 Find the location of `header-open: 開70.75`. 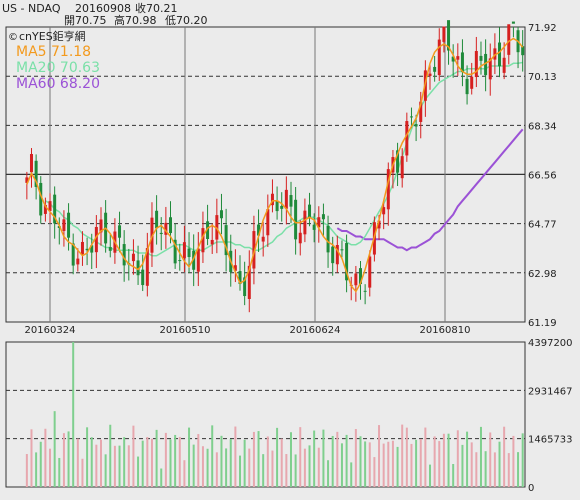

header-open: 開70.75 is located at coordinates (85, 20).